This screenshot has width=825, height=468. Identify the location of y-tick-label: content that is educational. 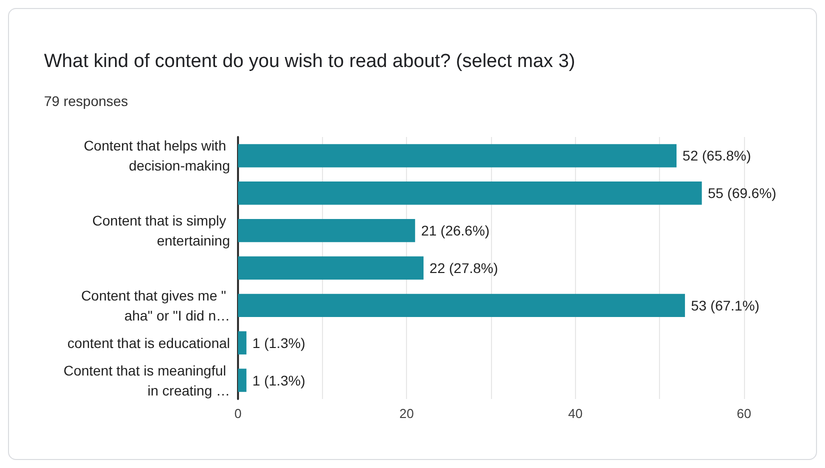
(148, 342).